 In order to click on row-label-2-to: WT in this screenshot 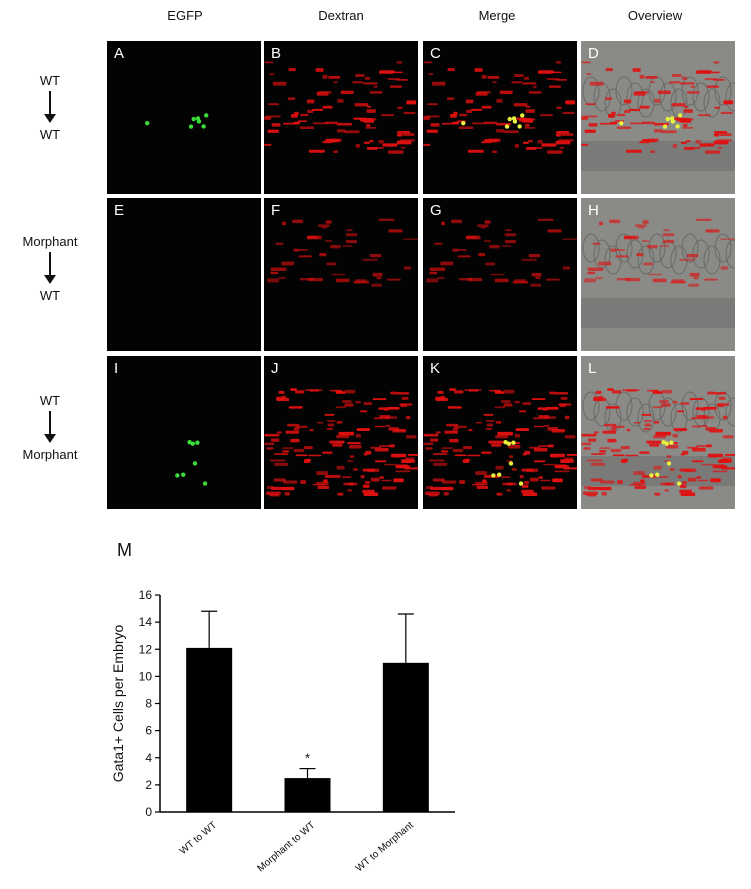, I will do `click(50, 295)`.